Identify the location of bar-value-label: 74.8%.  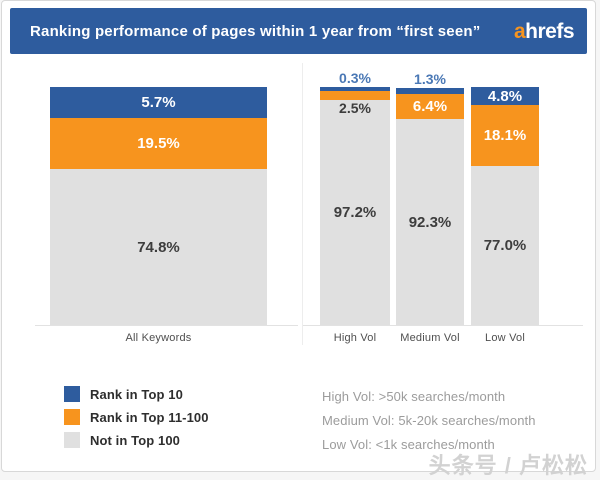
(158, 247).